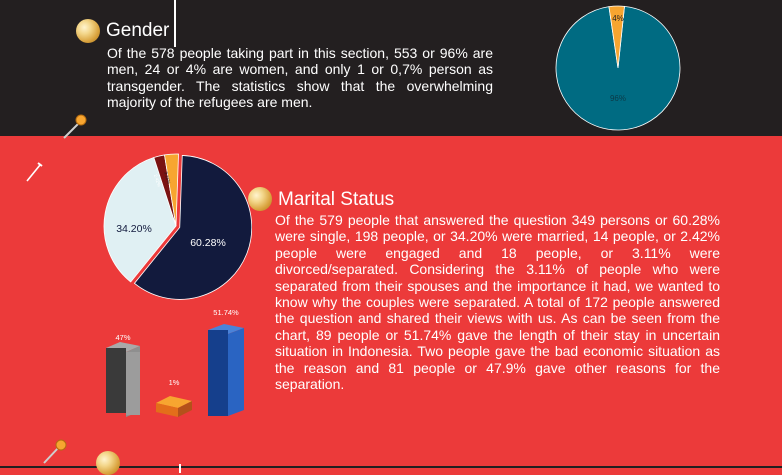  What do you see at coordinates (122, 337) in the screenshot?
I see `bar-label-47: 47%` at bounding box center [122, 337].